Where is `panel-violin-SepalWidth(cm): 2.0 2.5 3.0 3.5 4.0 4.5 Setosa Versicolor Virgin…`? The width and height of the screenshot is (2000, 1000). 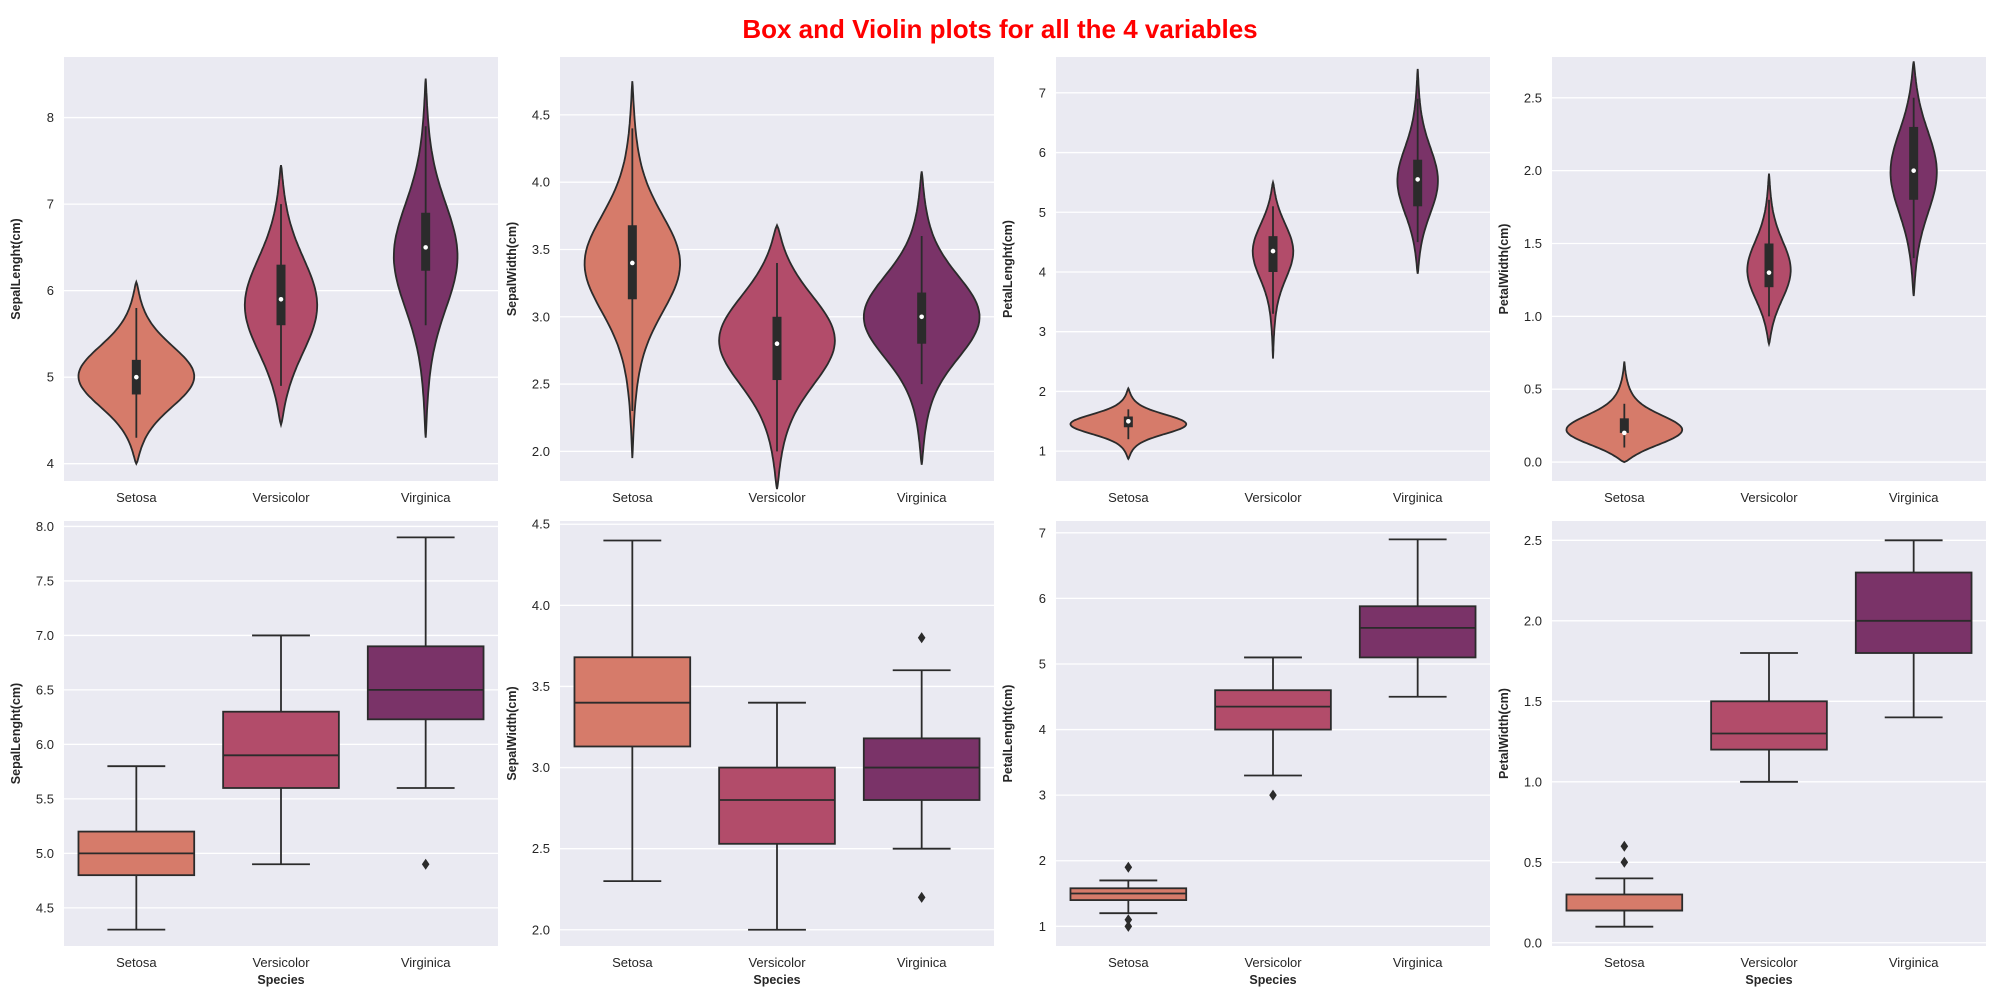
panel-violin-SepalWidth(cm): 2.0 2.5 3.0 3.5 4.0 4.5 Setosa Versicolor Virgin… is located at coordinates (749, 281).